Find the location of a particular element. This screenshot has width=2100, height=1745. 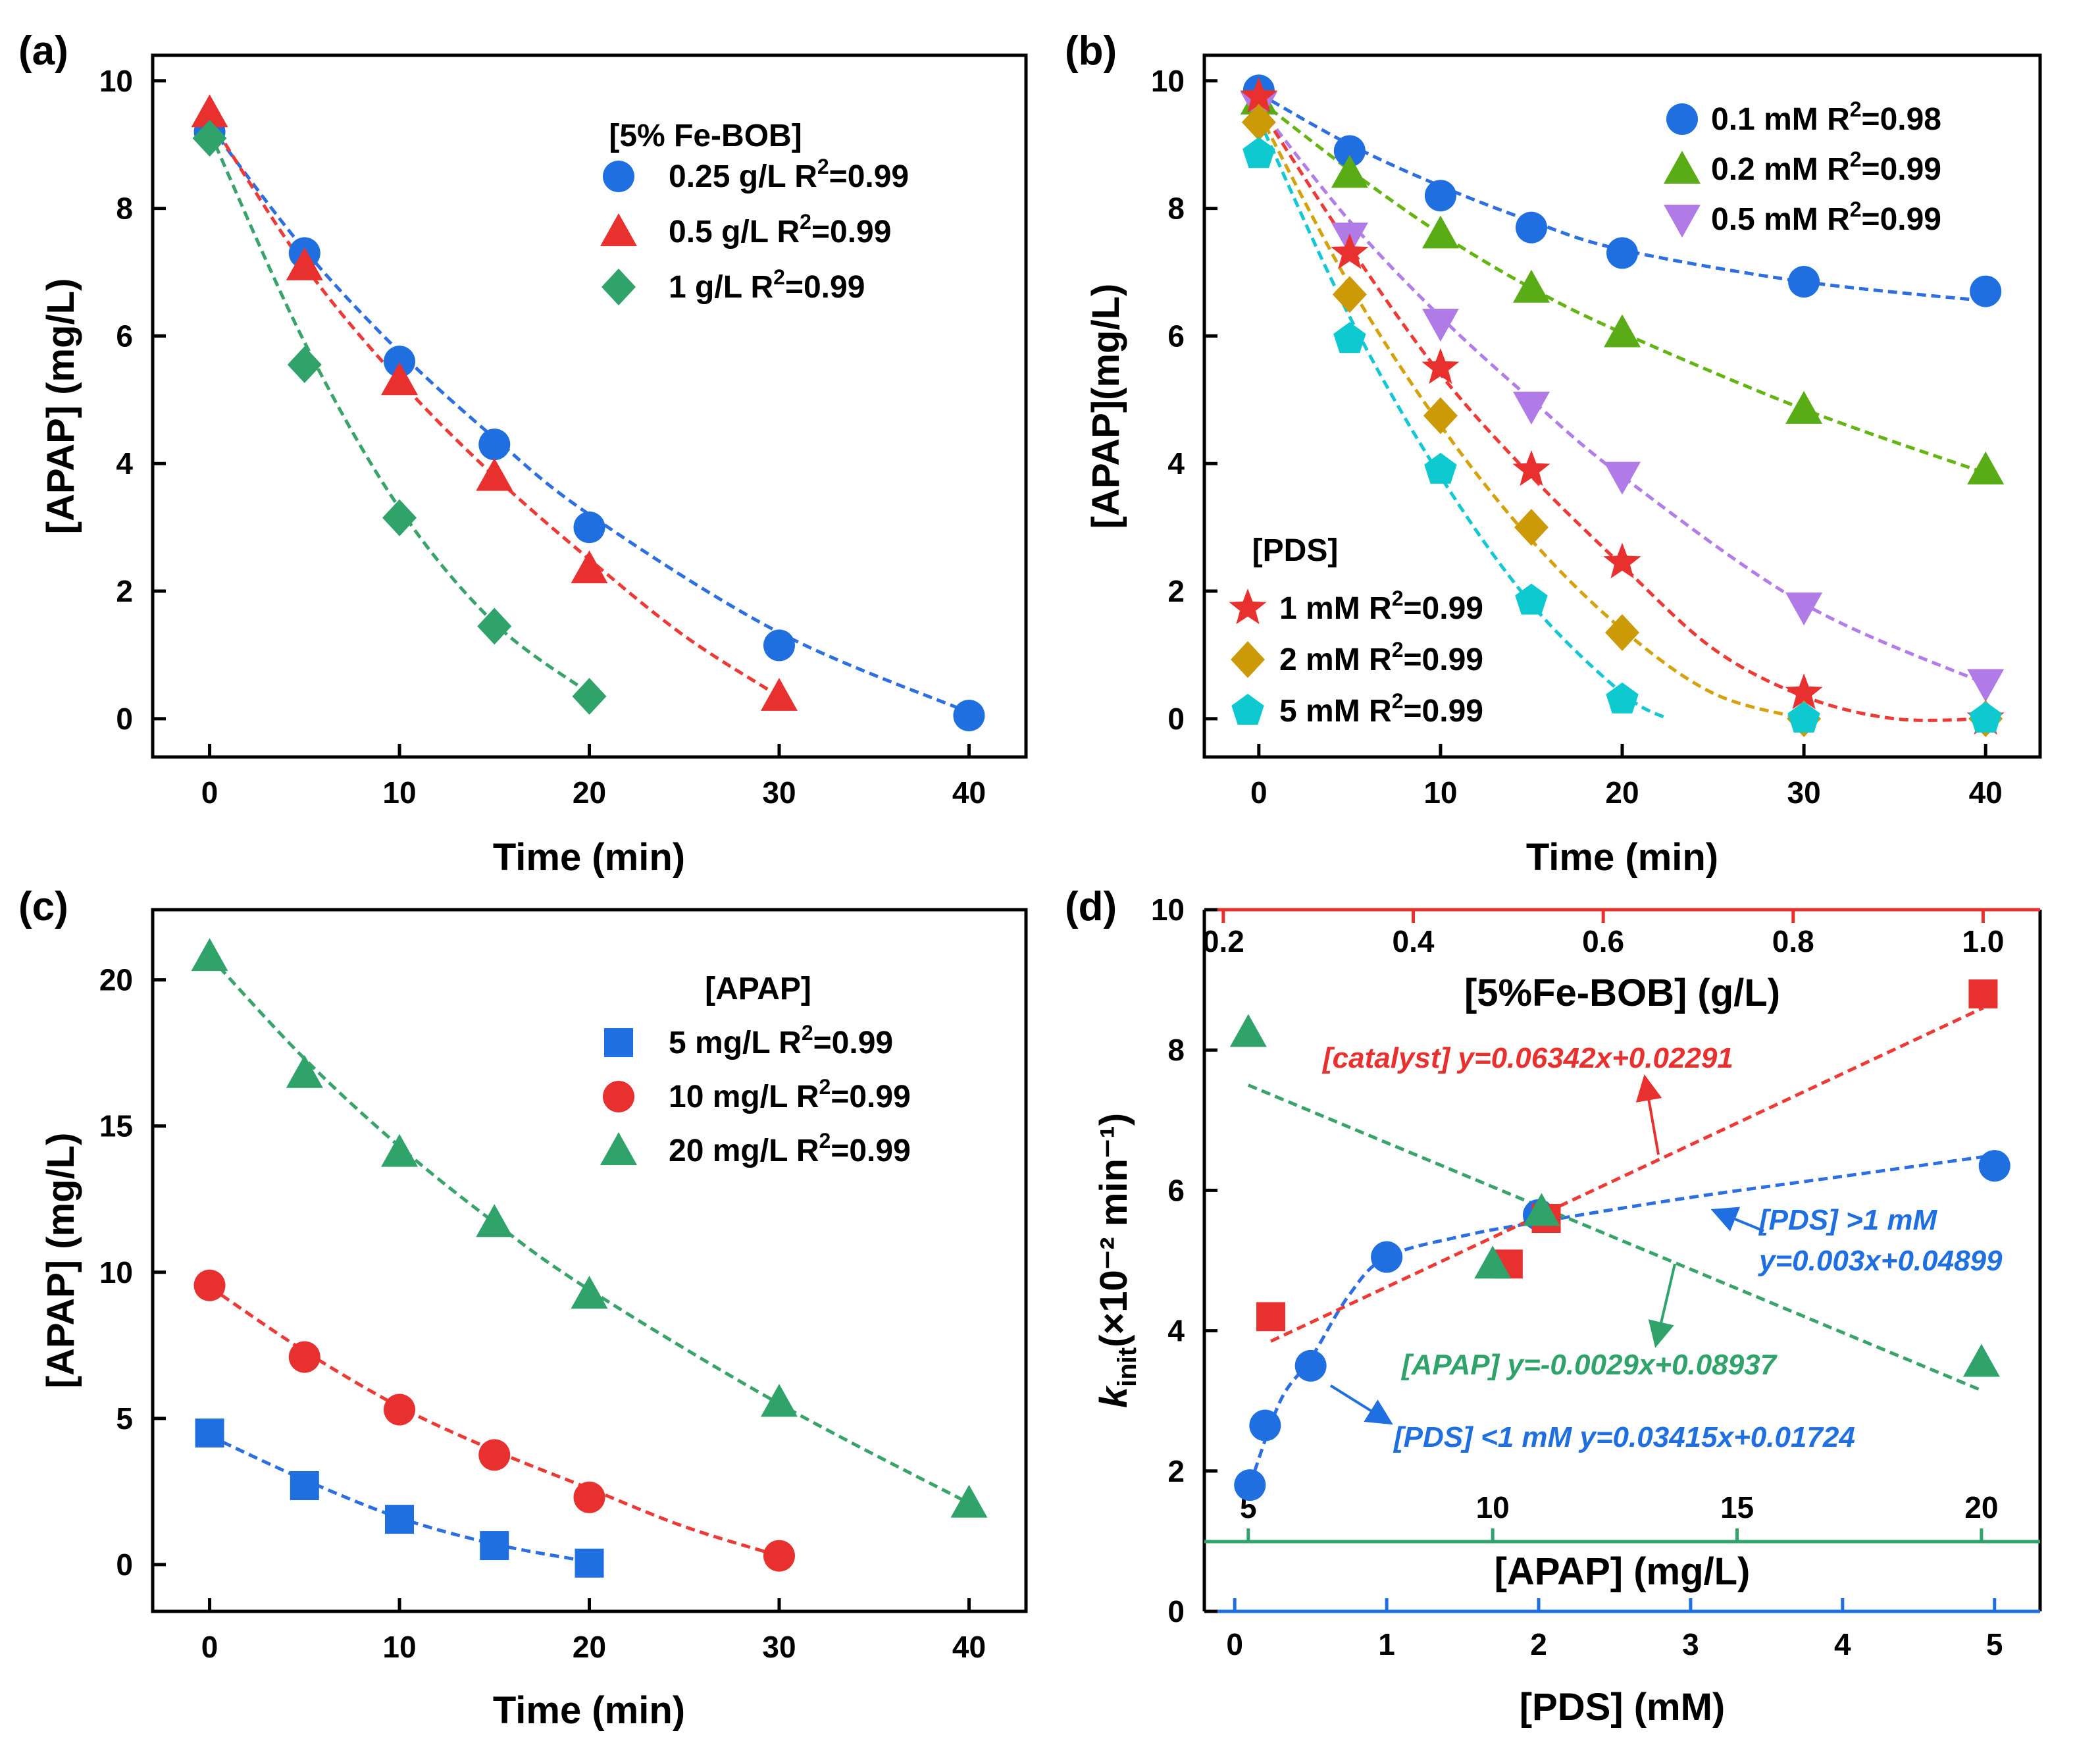

y-tick-label: 20 is located at coordinates (116, 980).